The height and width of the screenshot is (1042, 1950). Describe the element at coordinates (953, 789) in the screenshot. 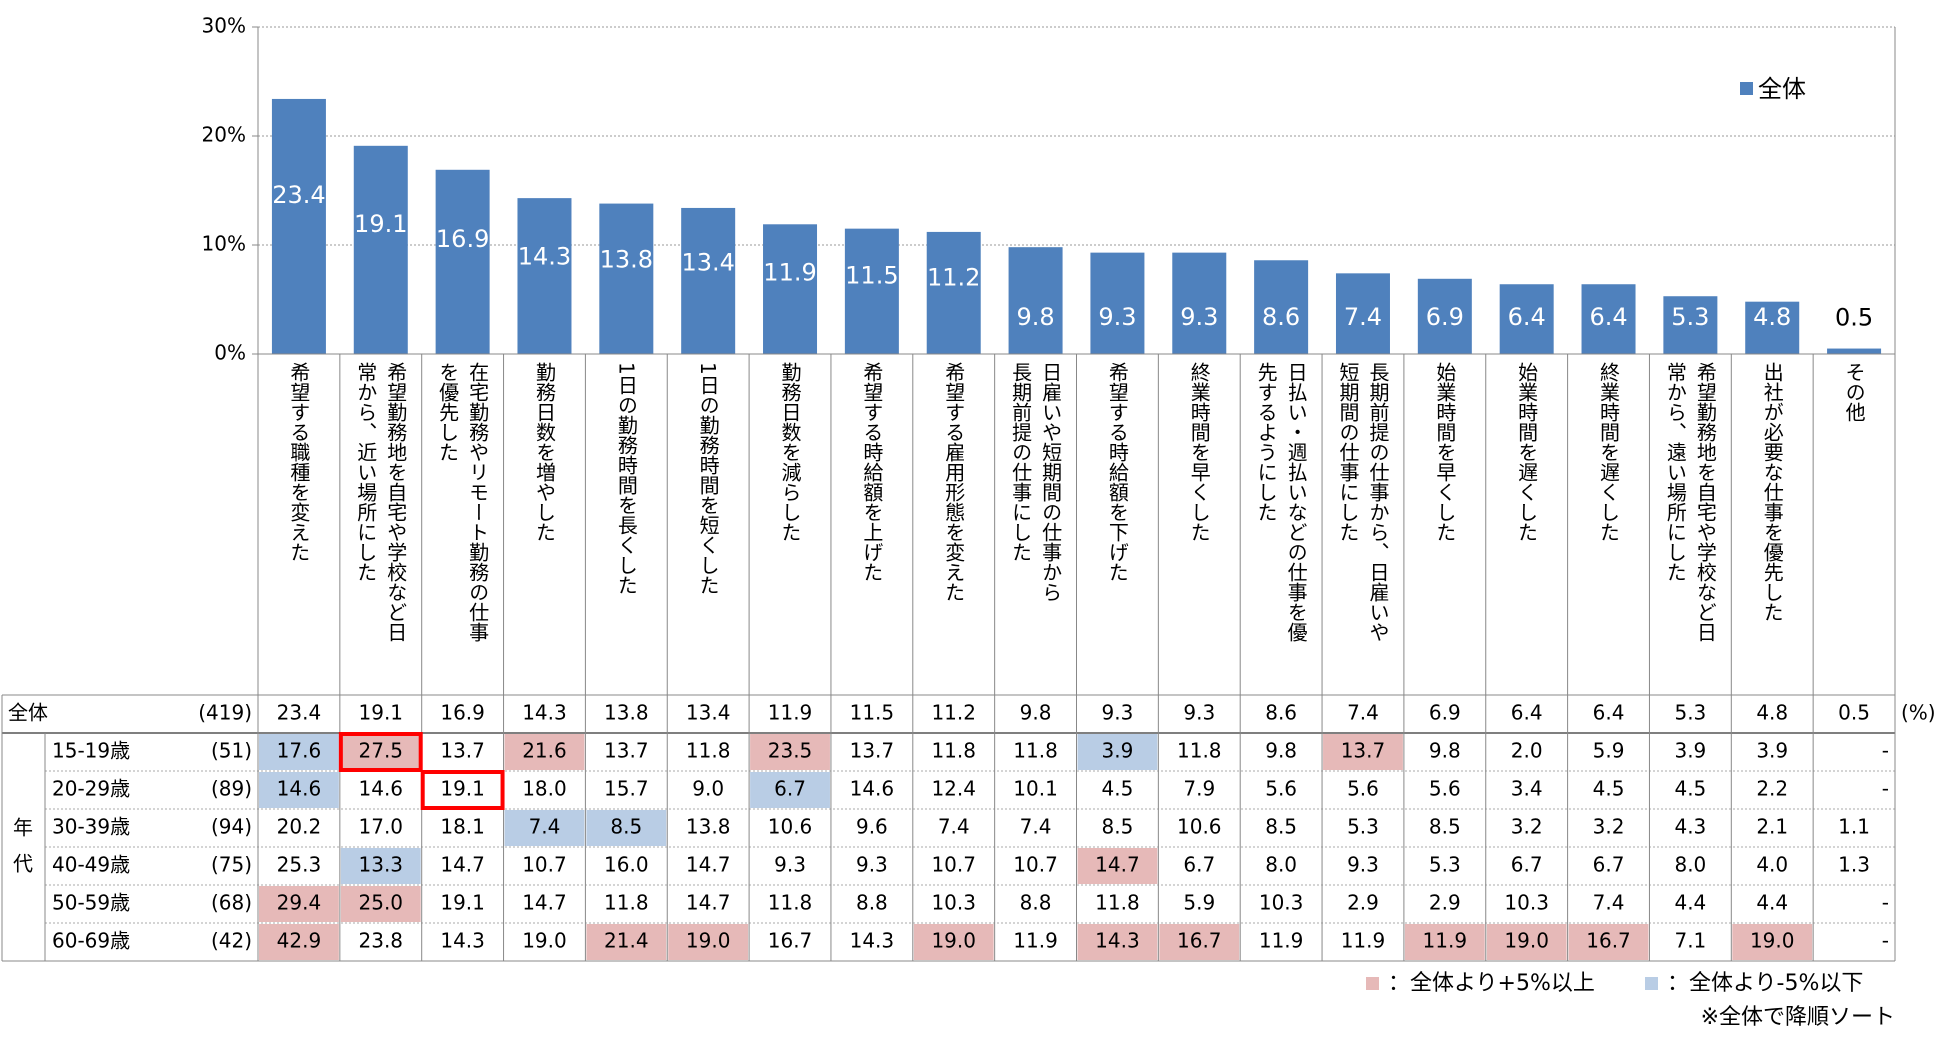

I see `table-cell: 12.4` at that location.